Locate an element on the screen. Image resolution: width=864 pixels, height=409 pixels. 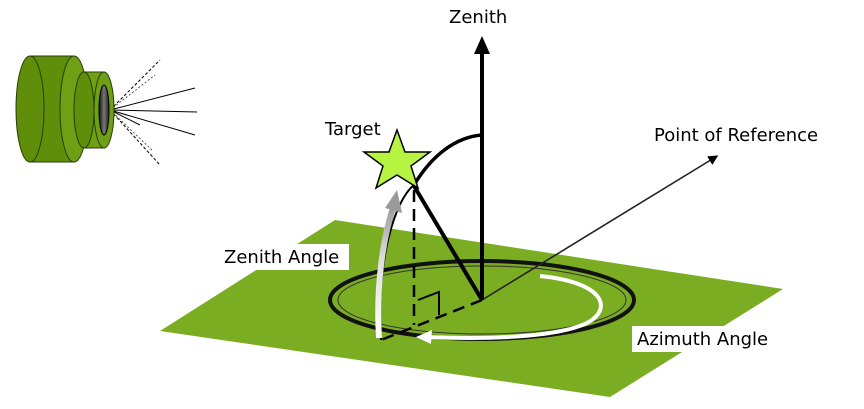
reference-arrow is located at coordinates (600, 228).